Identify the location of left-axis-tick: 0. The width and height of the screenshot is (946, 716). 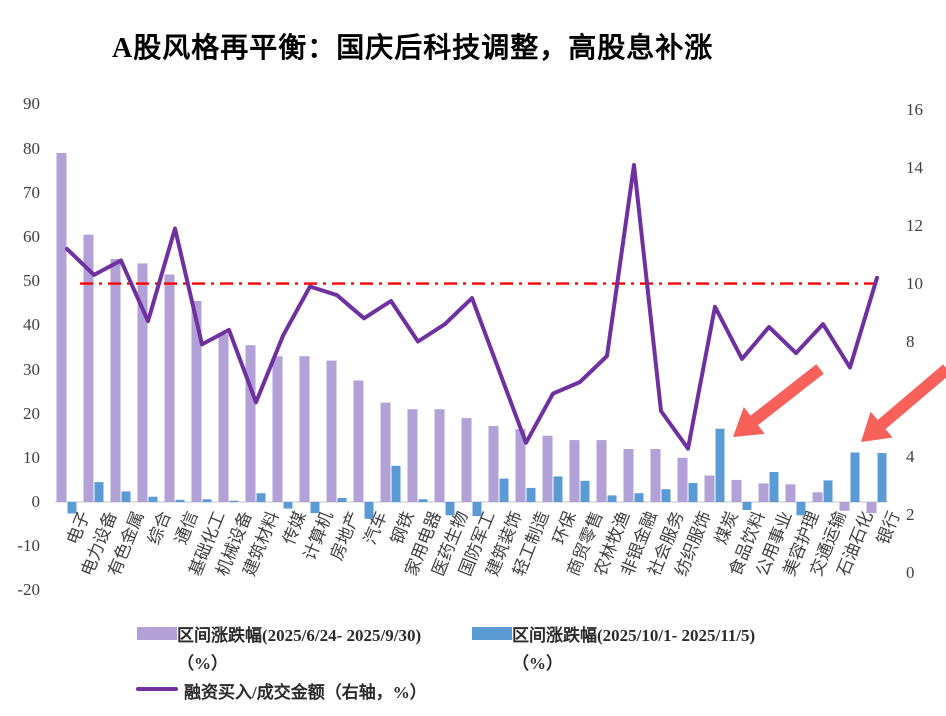
(36, 501).